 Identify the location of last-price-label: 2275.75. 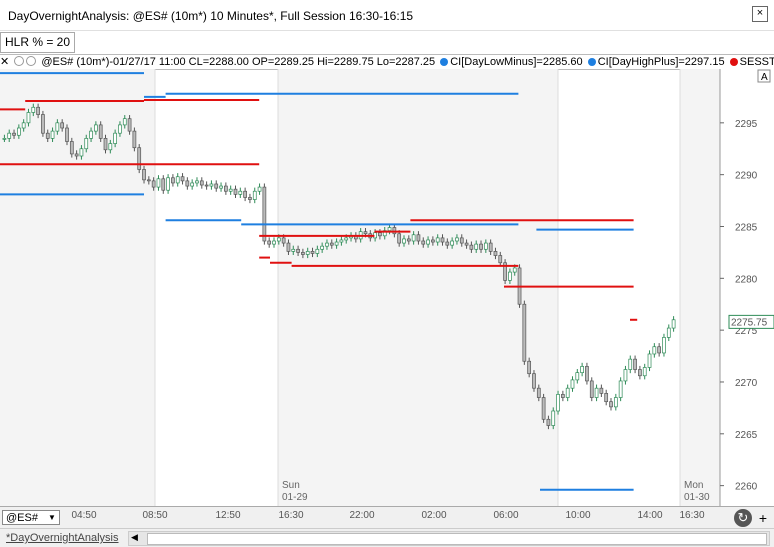
(749, 322).